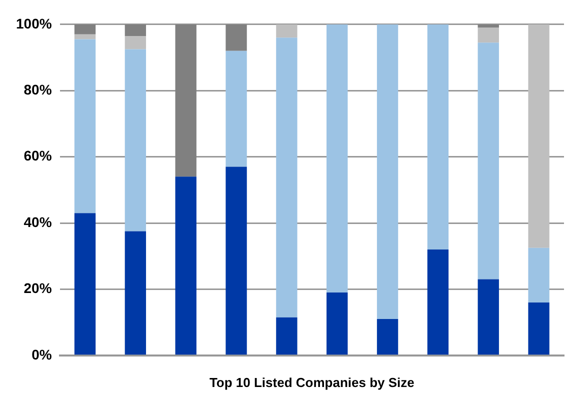 The height and width of the screenshot is (403, 574). Describe the element at coordinates (38, 288) in the screenshot. I see `y-tick-label: 20%` at that location.